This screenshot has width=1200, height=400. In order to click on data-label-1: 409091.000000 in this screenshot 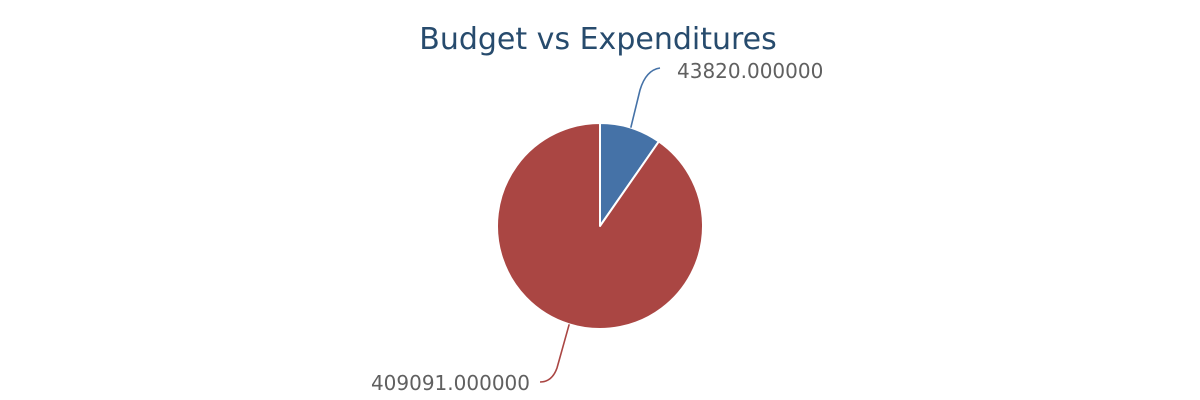, I will do `click(450, 383)`.